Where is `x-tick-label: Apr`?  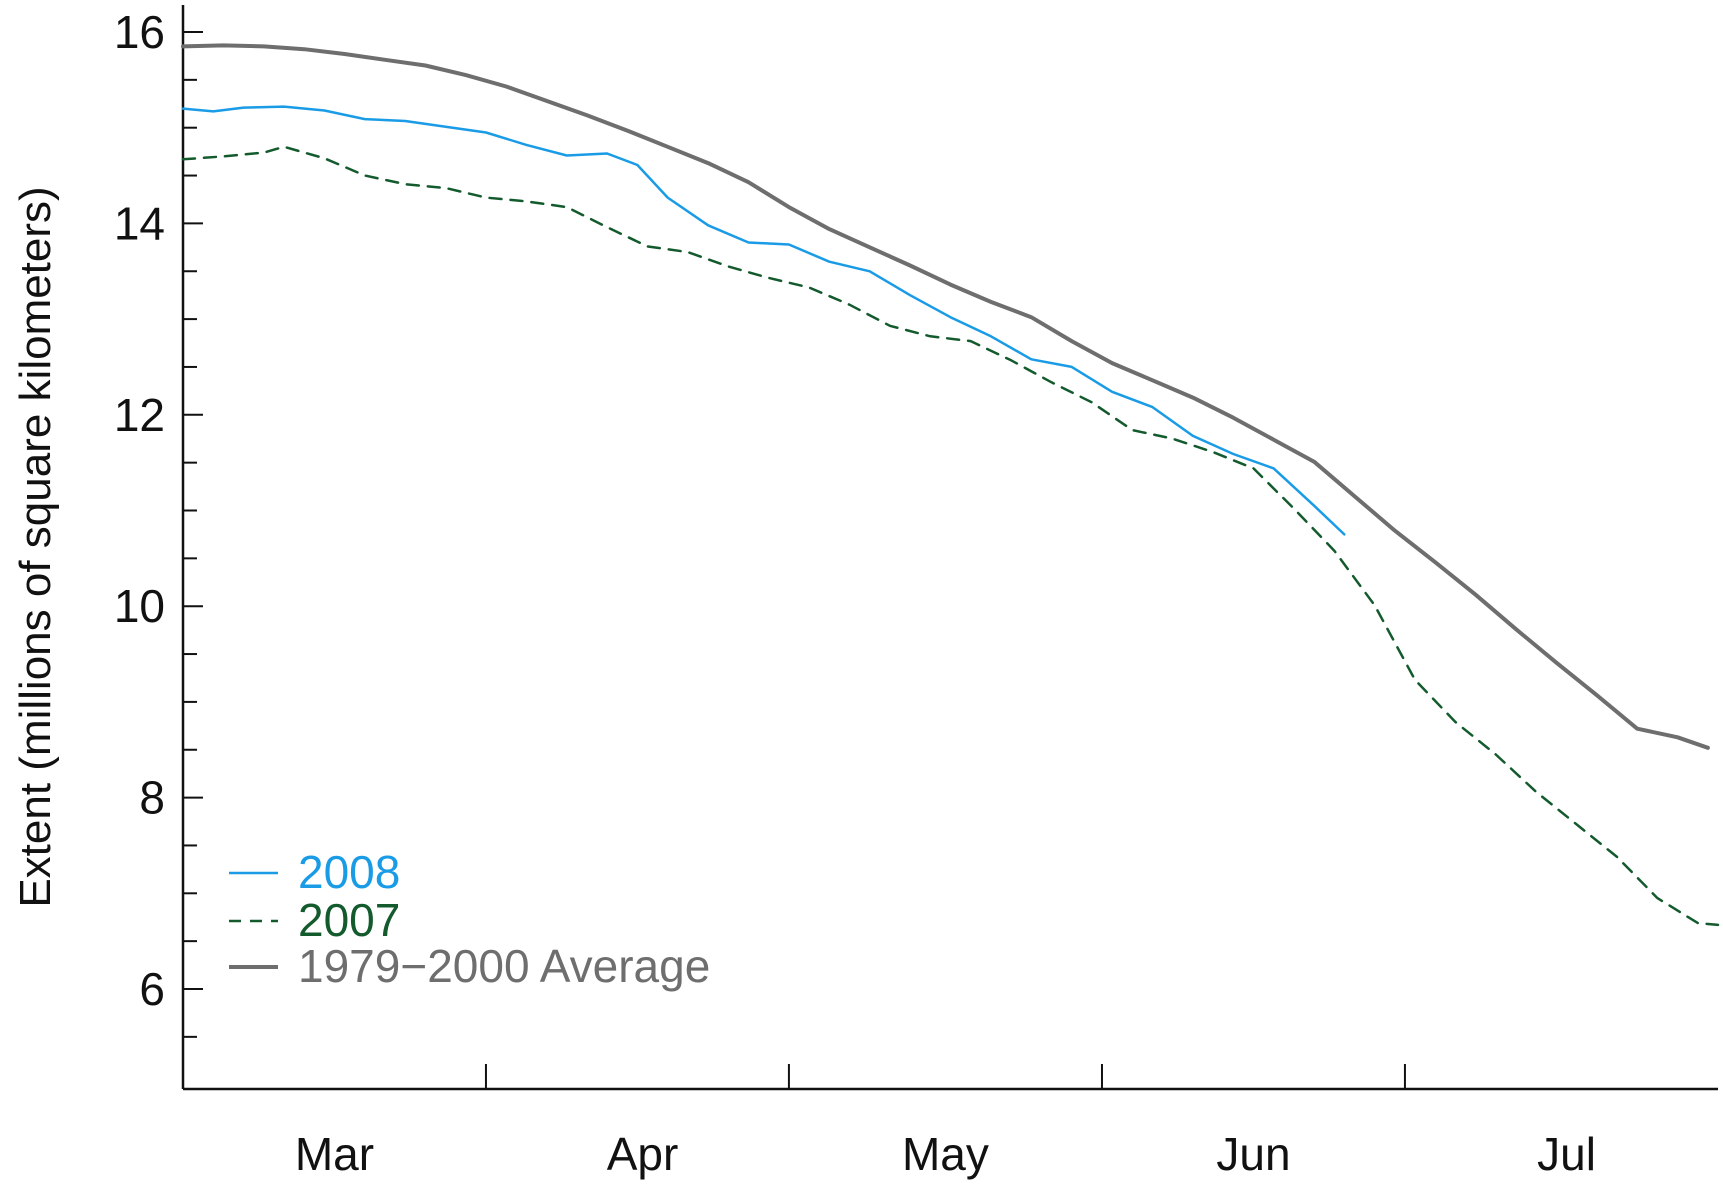
x-tick-label: Apr is located at coordinates (643, 1154).